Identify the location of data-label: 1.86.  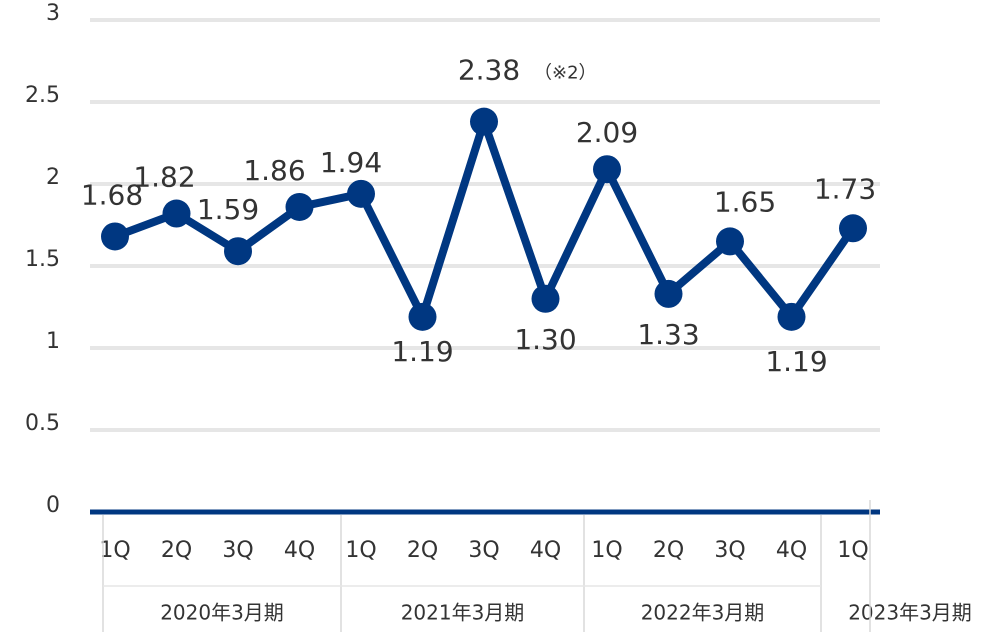
(274, 170).